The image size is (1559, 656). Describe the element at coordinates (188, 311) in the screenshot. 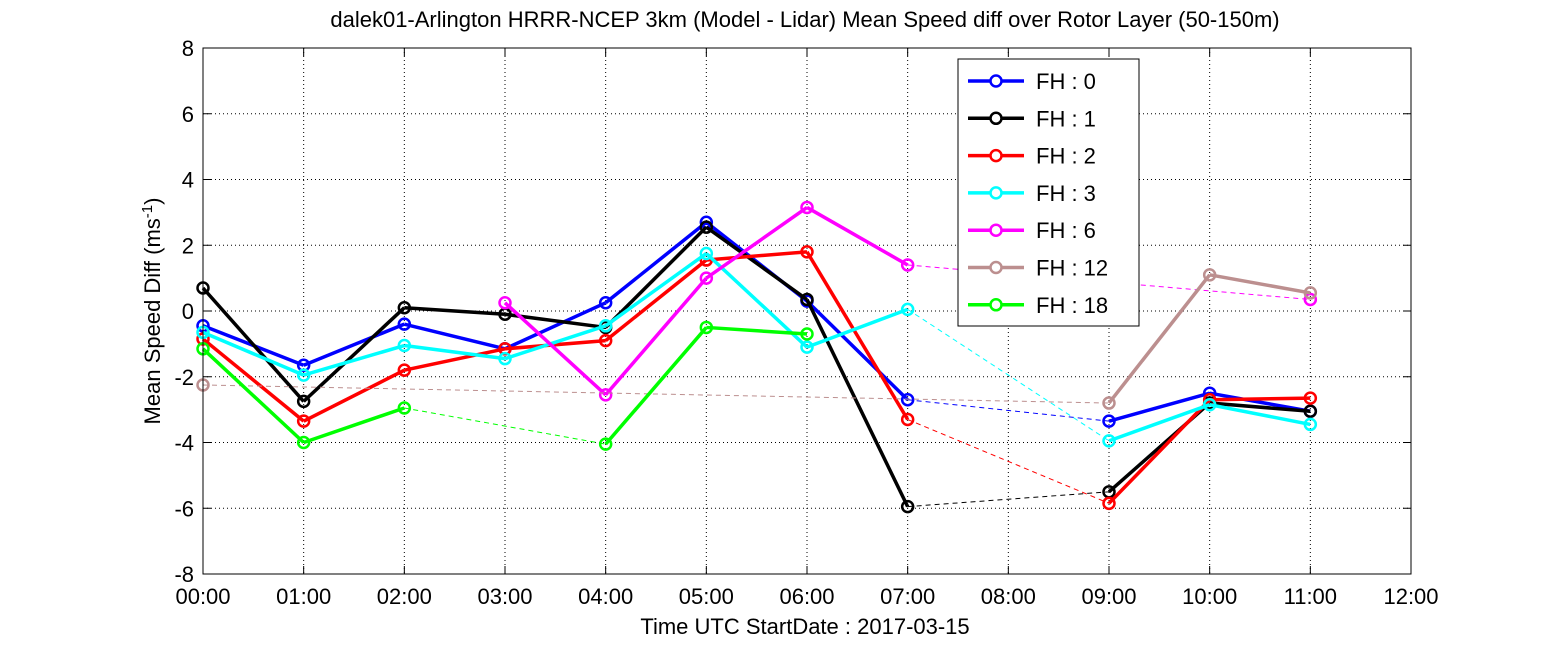

I see `y-tick-label: 0` at that location.